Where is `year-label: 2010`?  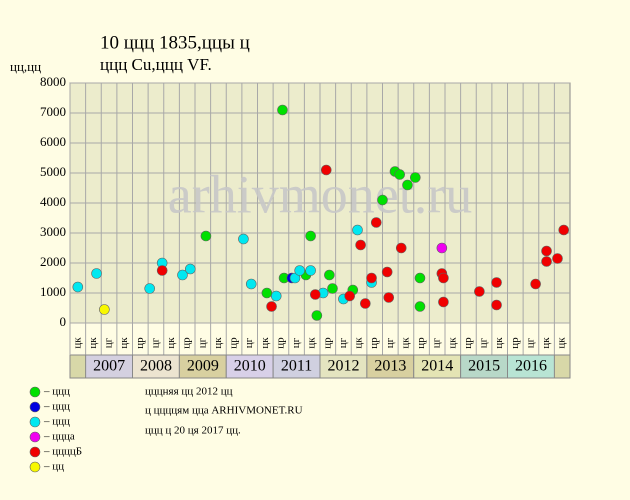 year-label: 2010 is located at coordinates (250, 366).